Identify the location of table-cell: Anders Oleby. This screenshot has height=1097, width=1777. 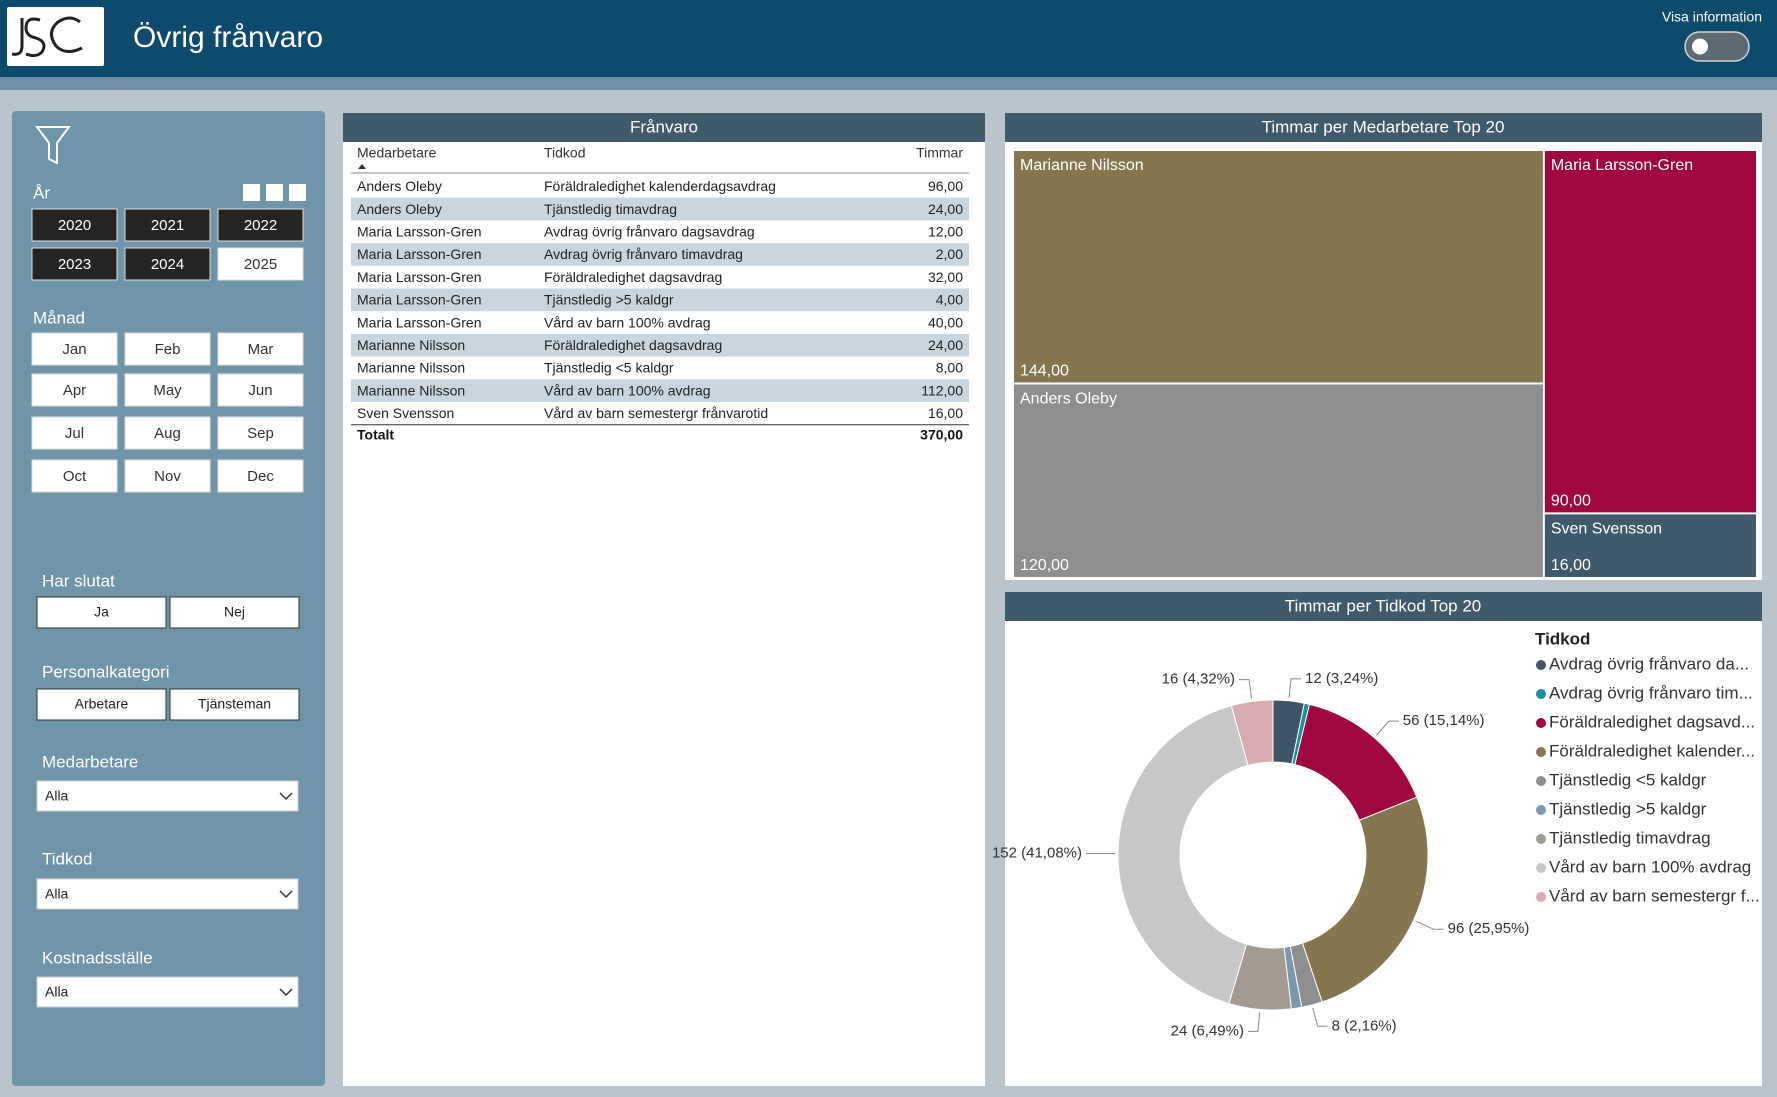
(399, 186).